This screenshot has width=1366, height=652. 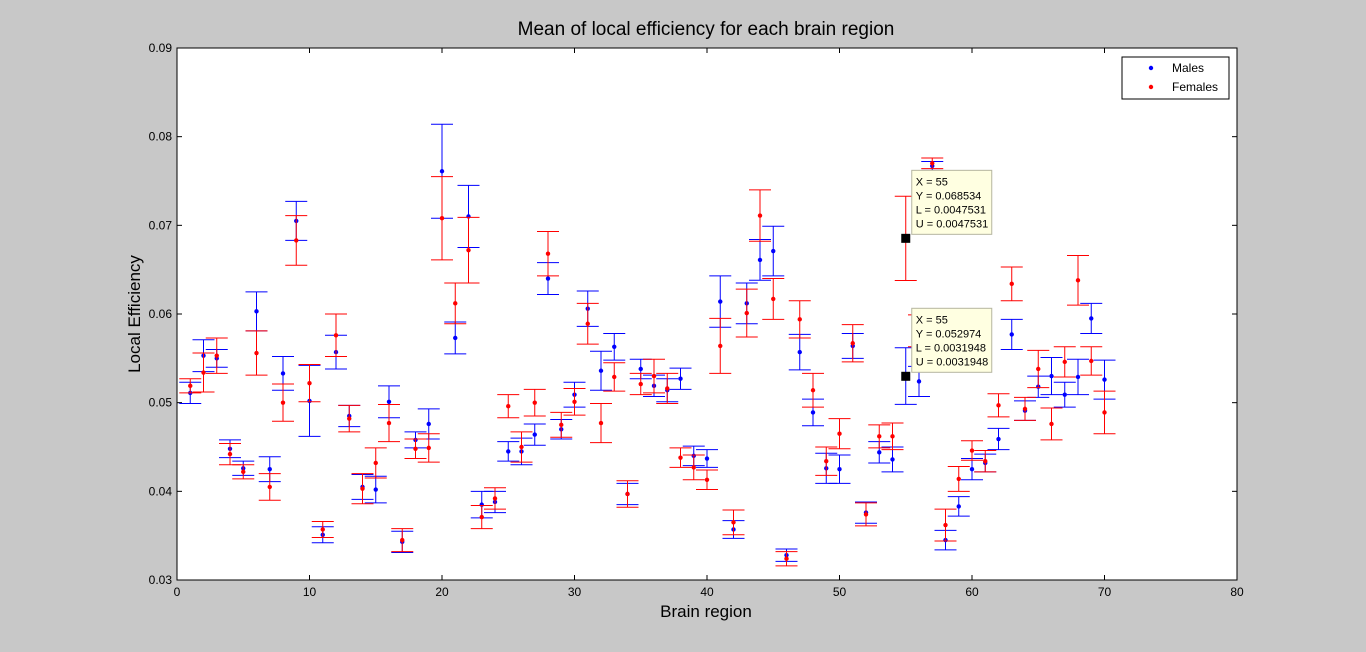 What do you see at coordinates (161, 225) in the screenshot?
I see `y-tick-label: 0.07` at bounding box center [161, 225].